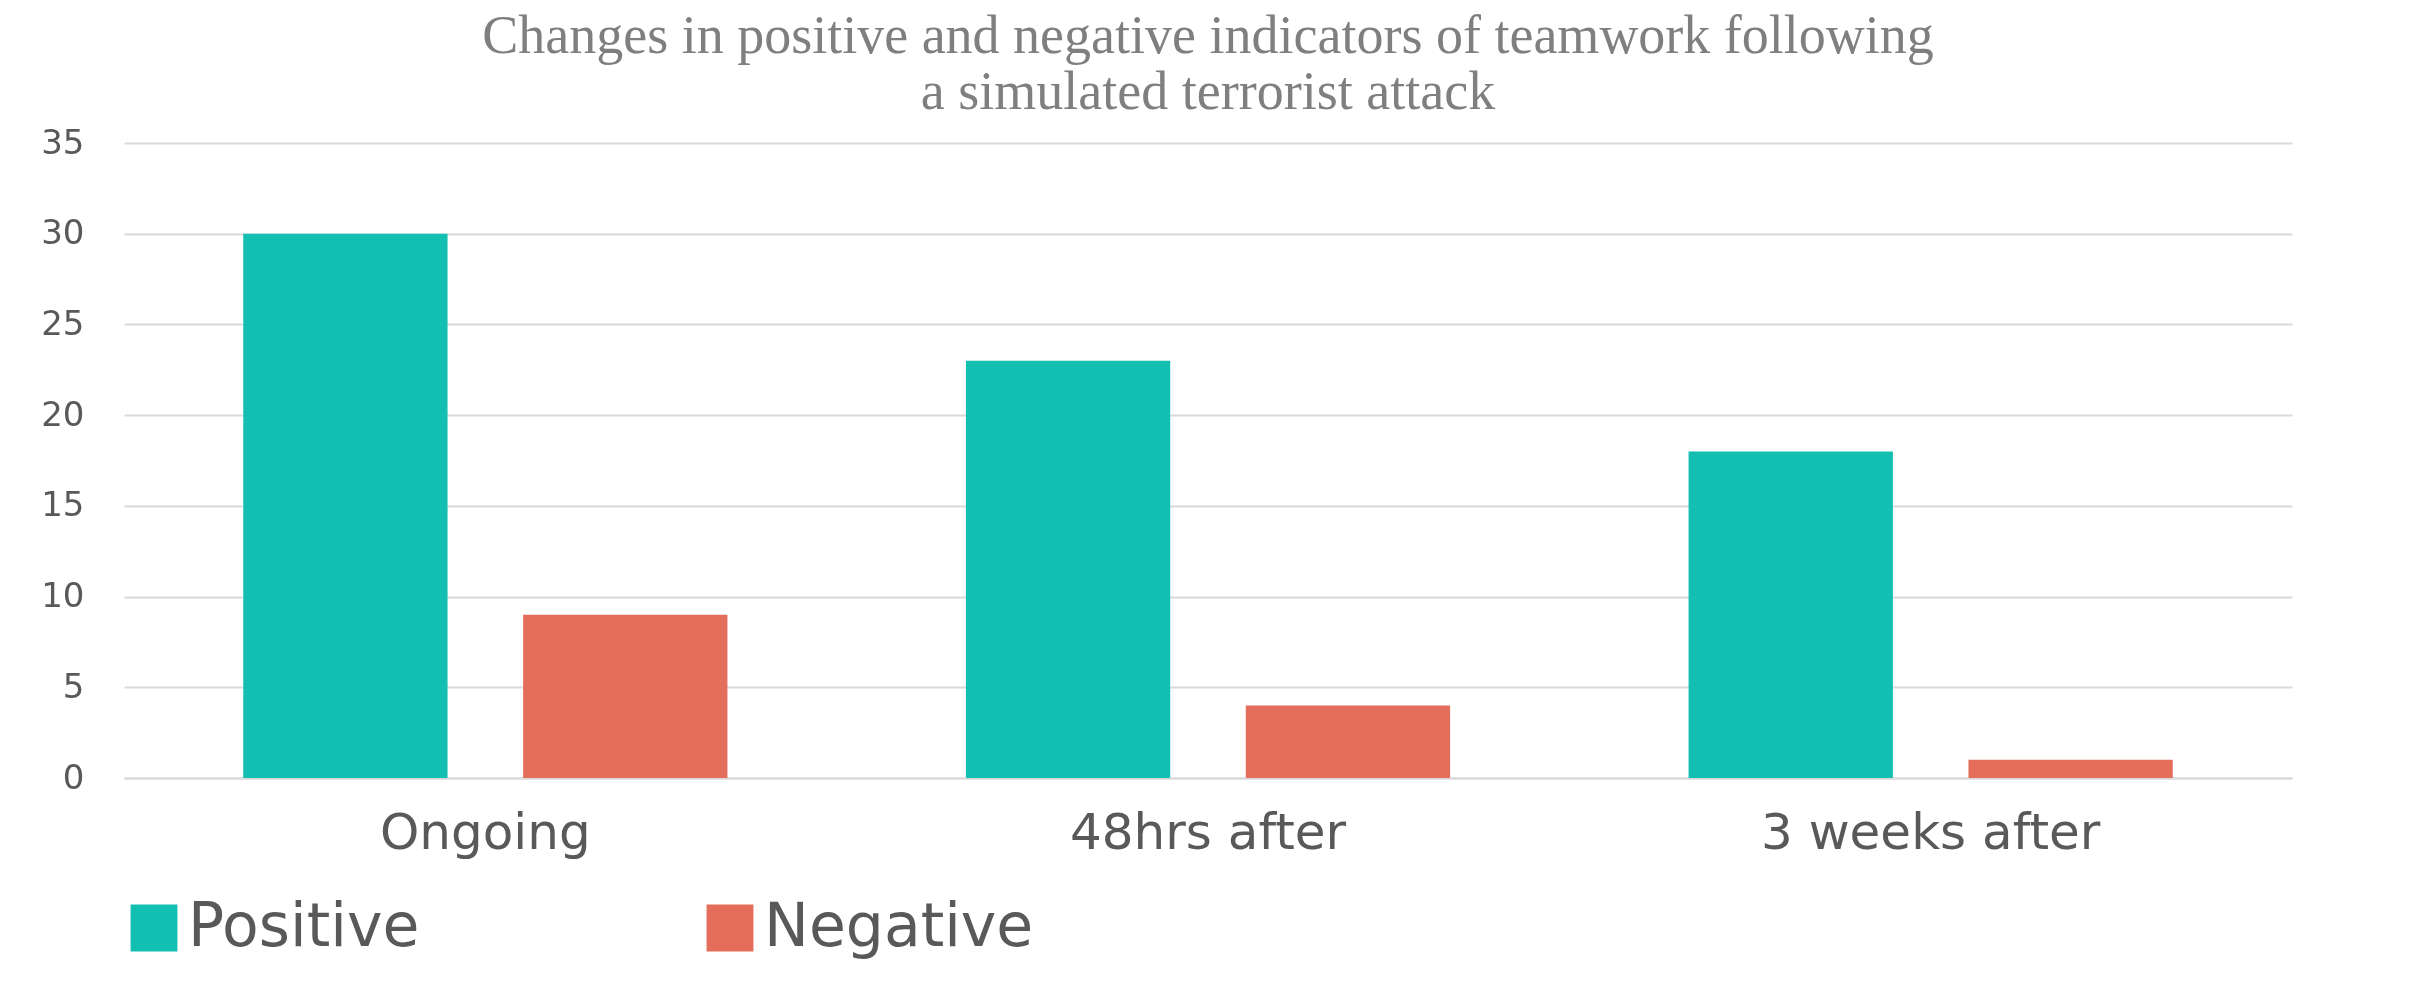 The height and width of the screenshot is (988, 2412). Describe the element at coordinates (899, 925) in the screenshot. I see `legend-label: Negative` at that location.